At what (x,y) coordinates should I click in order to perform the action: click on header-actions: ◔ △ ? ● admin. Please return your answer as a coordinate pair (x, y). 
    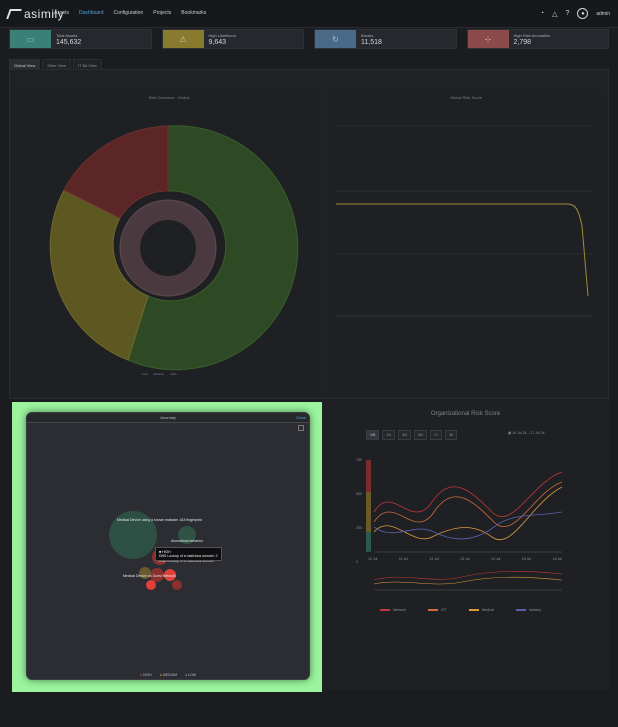
    Looking at the image, I should click on (575, 13).